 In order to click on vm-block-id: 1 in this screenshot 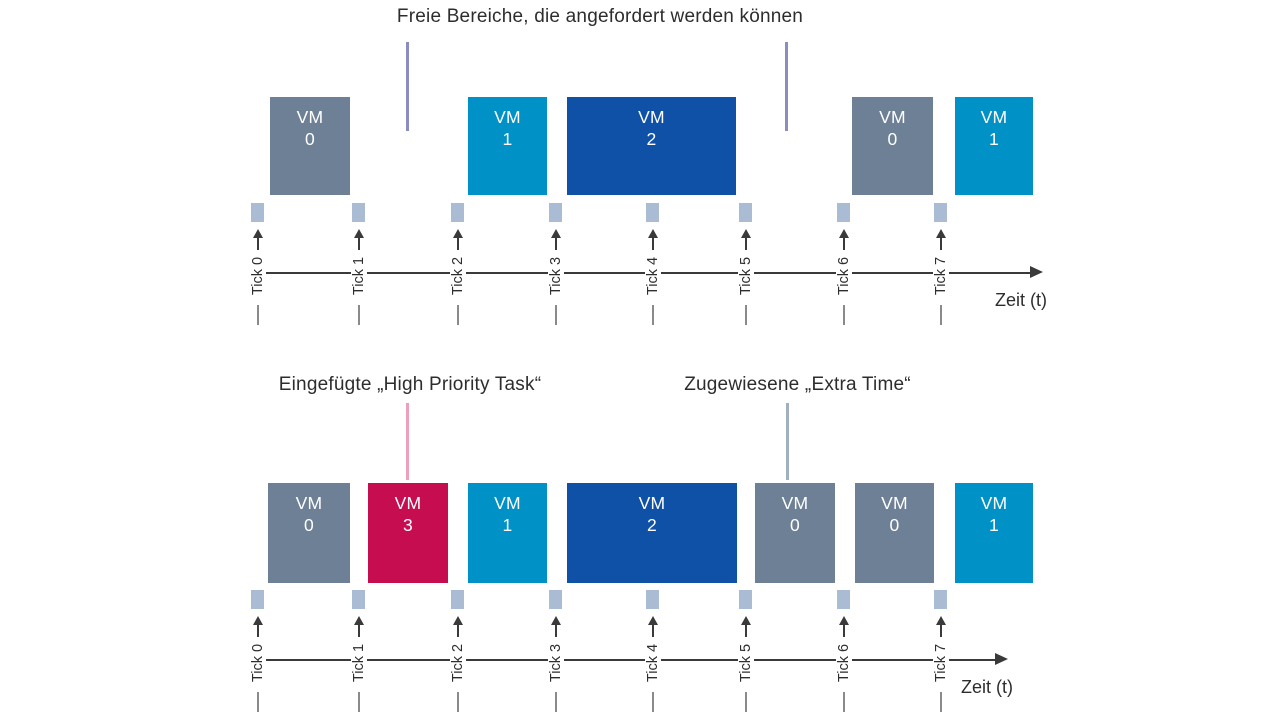, I will do `click(994, 139)`.